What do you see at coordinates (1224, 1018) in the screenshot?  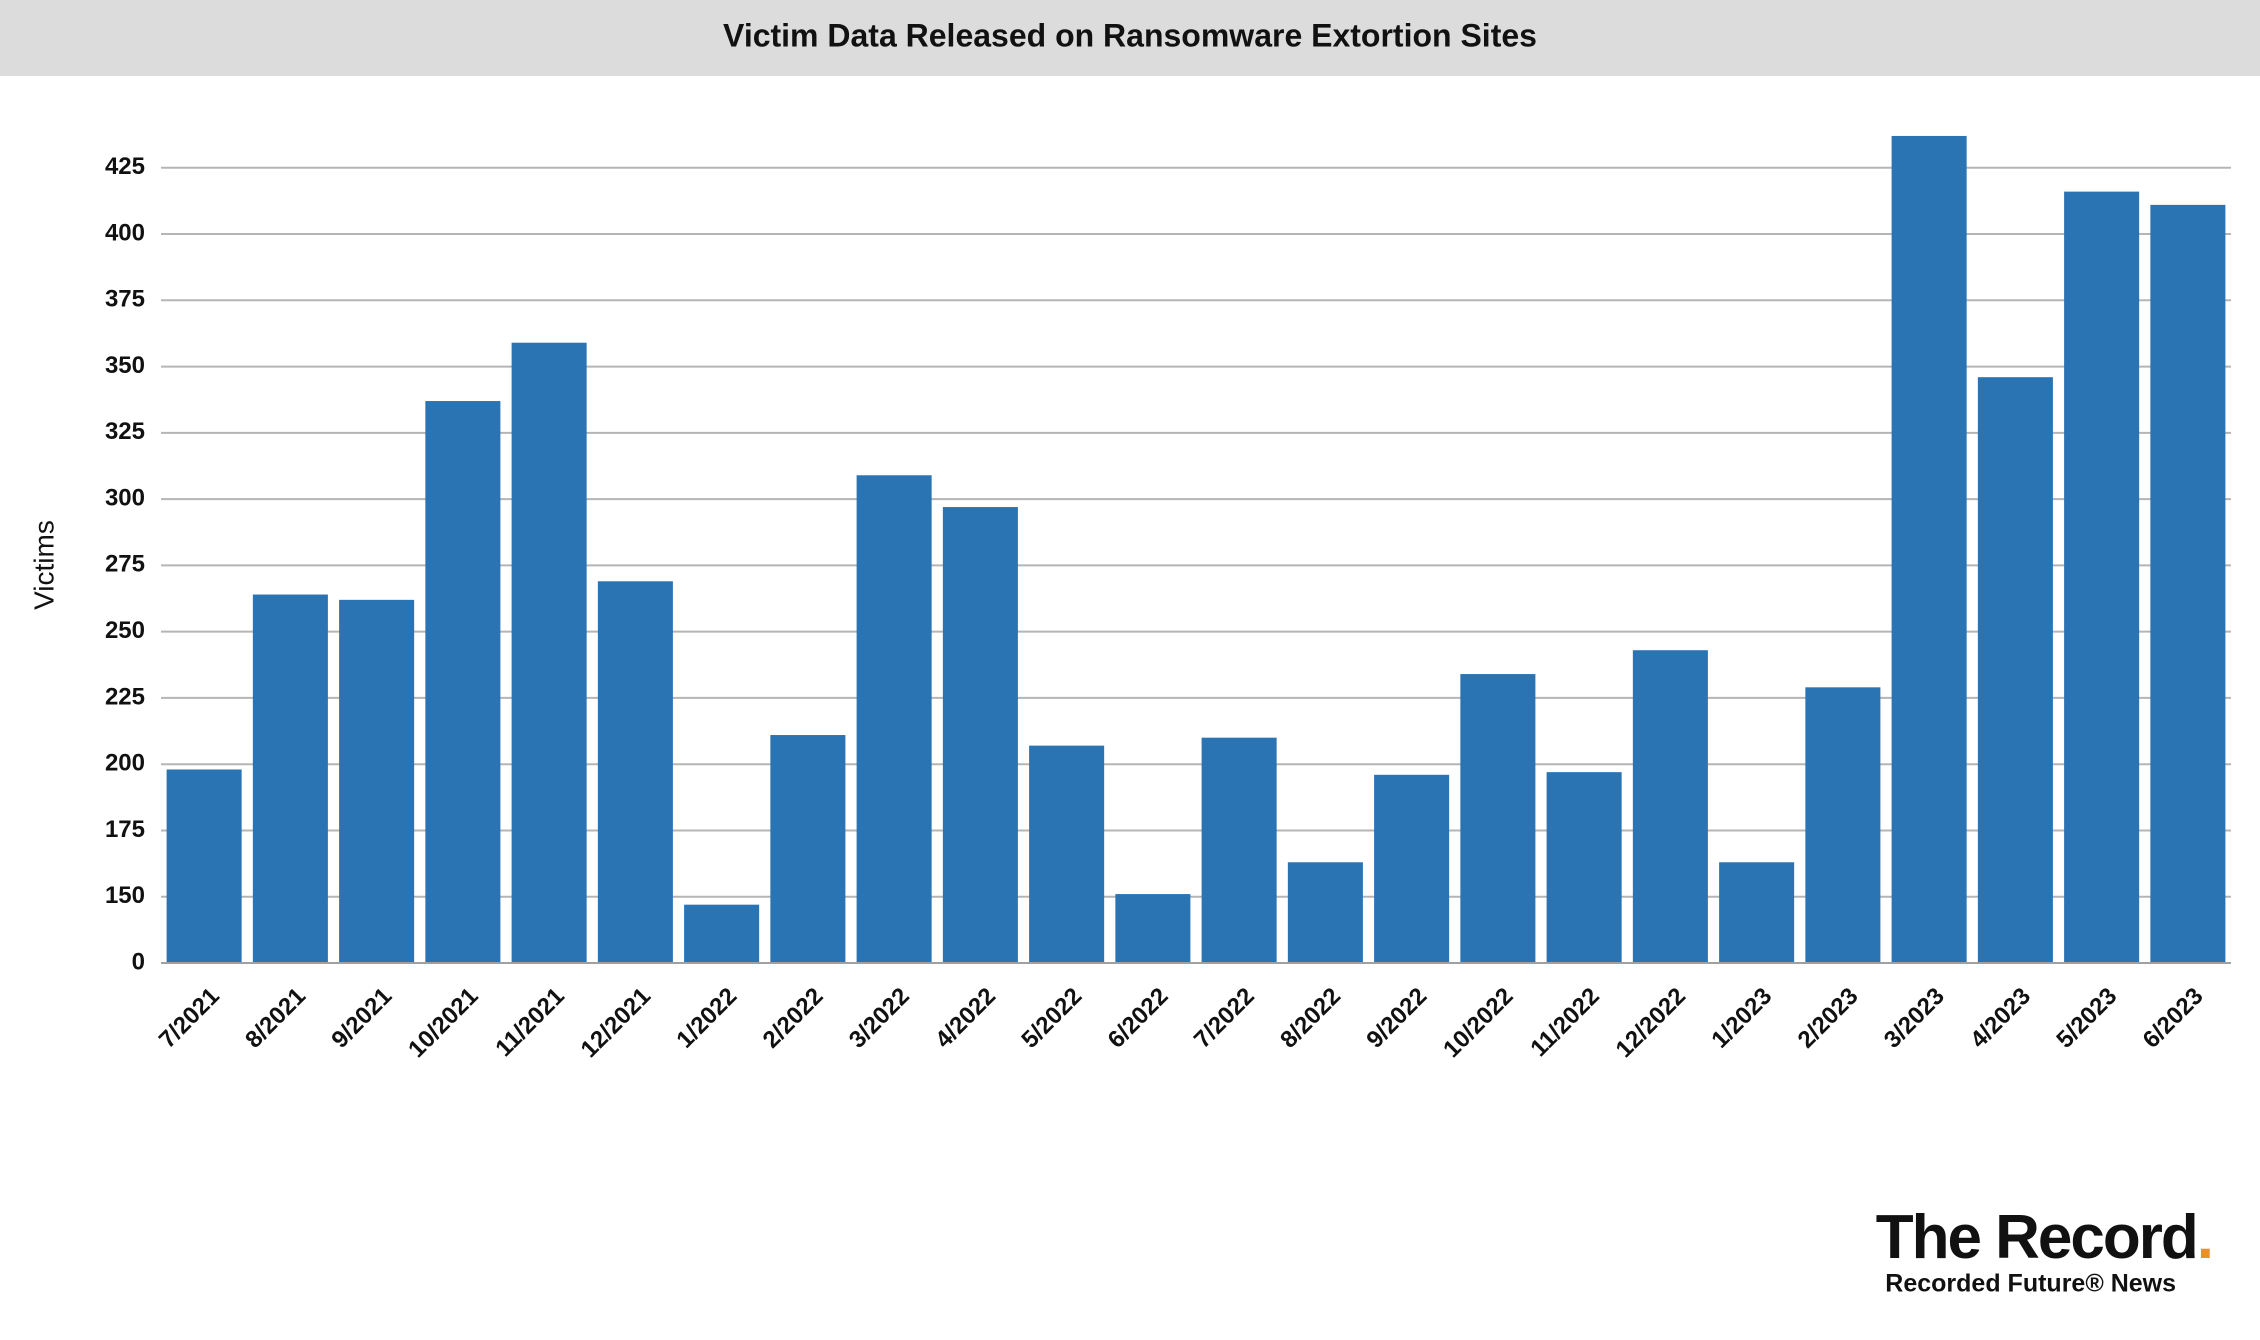 I see `x-tick-label: 7/2022` at bounding box center [1224, 1018].